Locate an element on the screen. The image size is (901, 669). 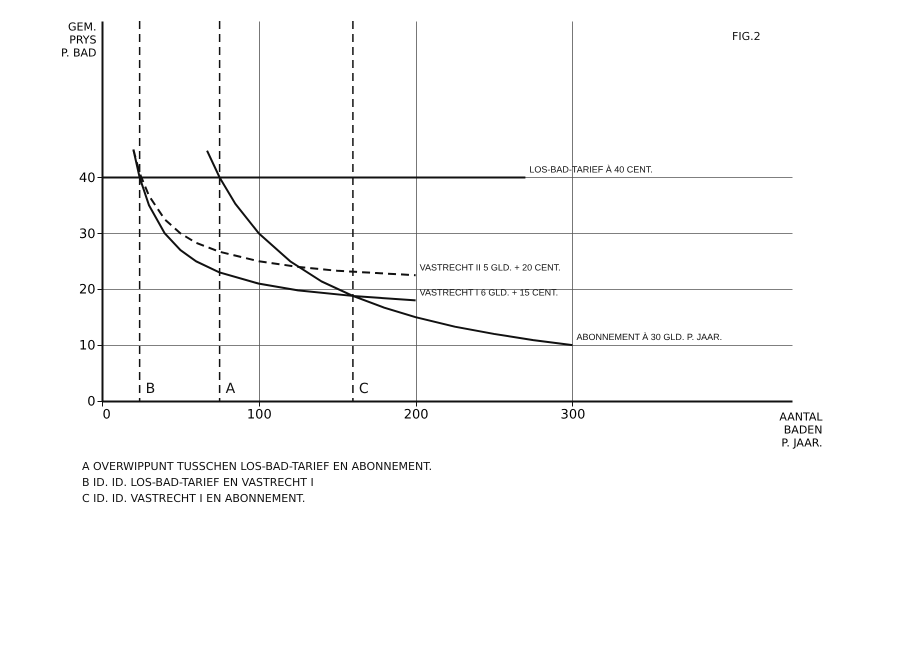
text: C ID. ID. VASTRECHT I EN ABONNEMENT. is located at coordinates (194, 498).